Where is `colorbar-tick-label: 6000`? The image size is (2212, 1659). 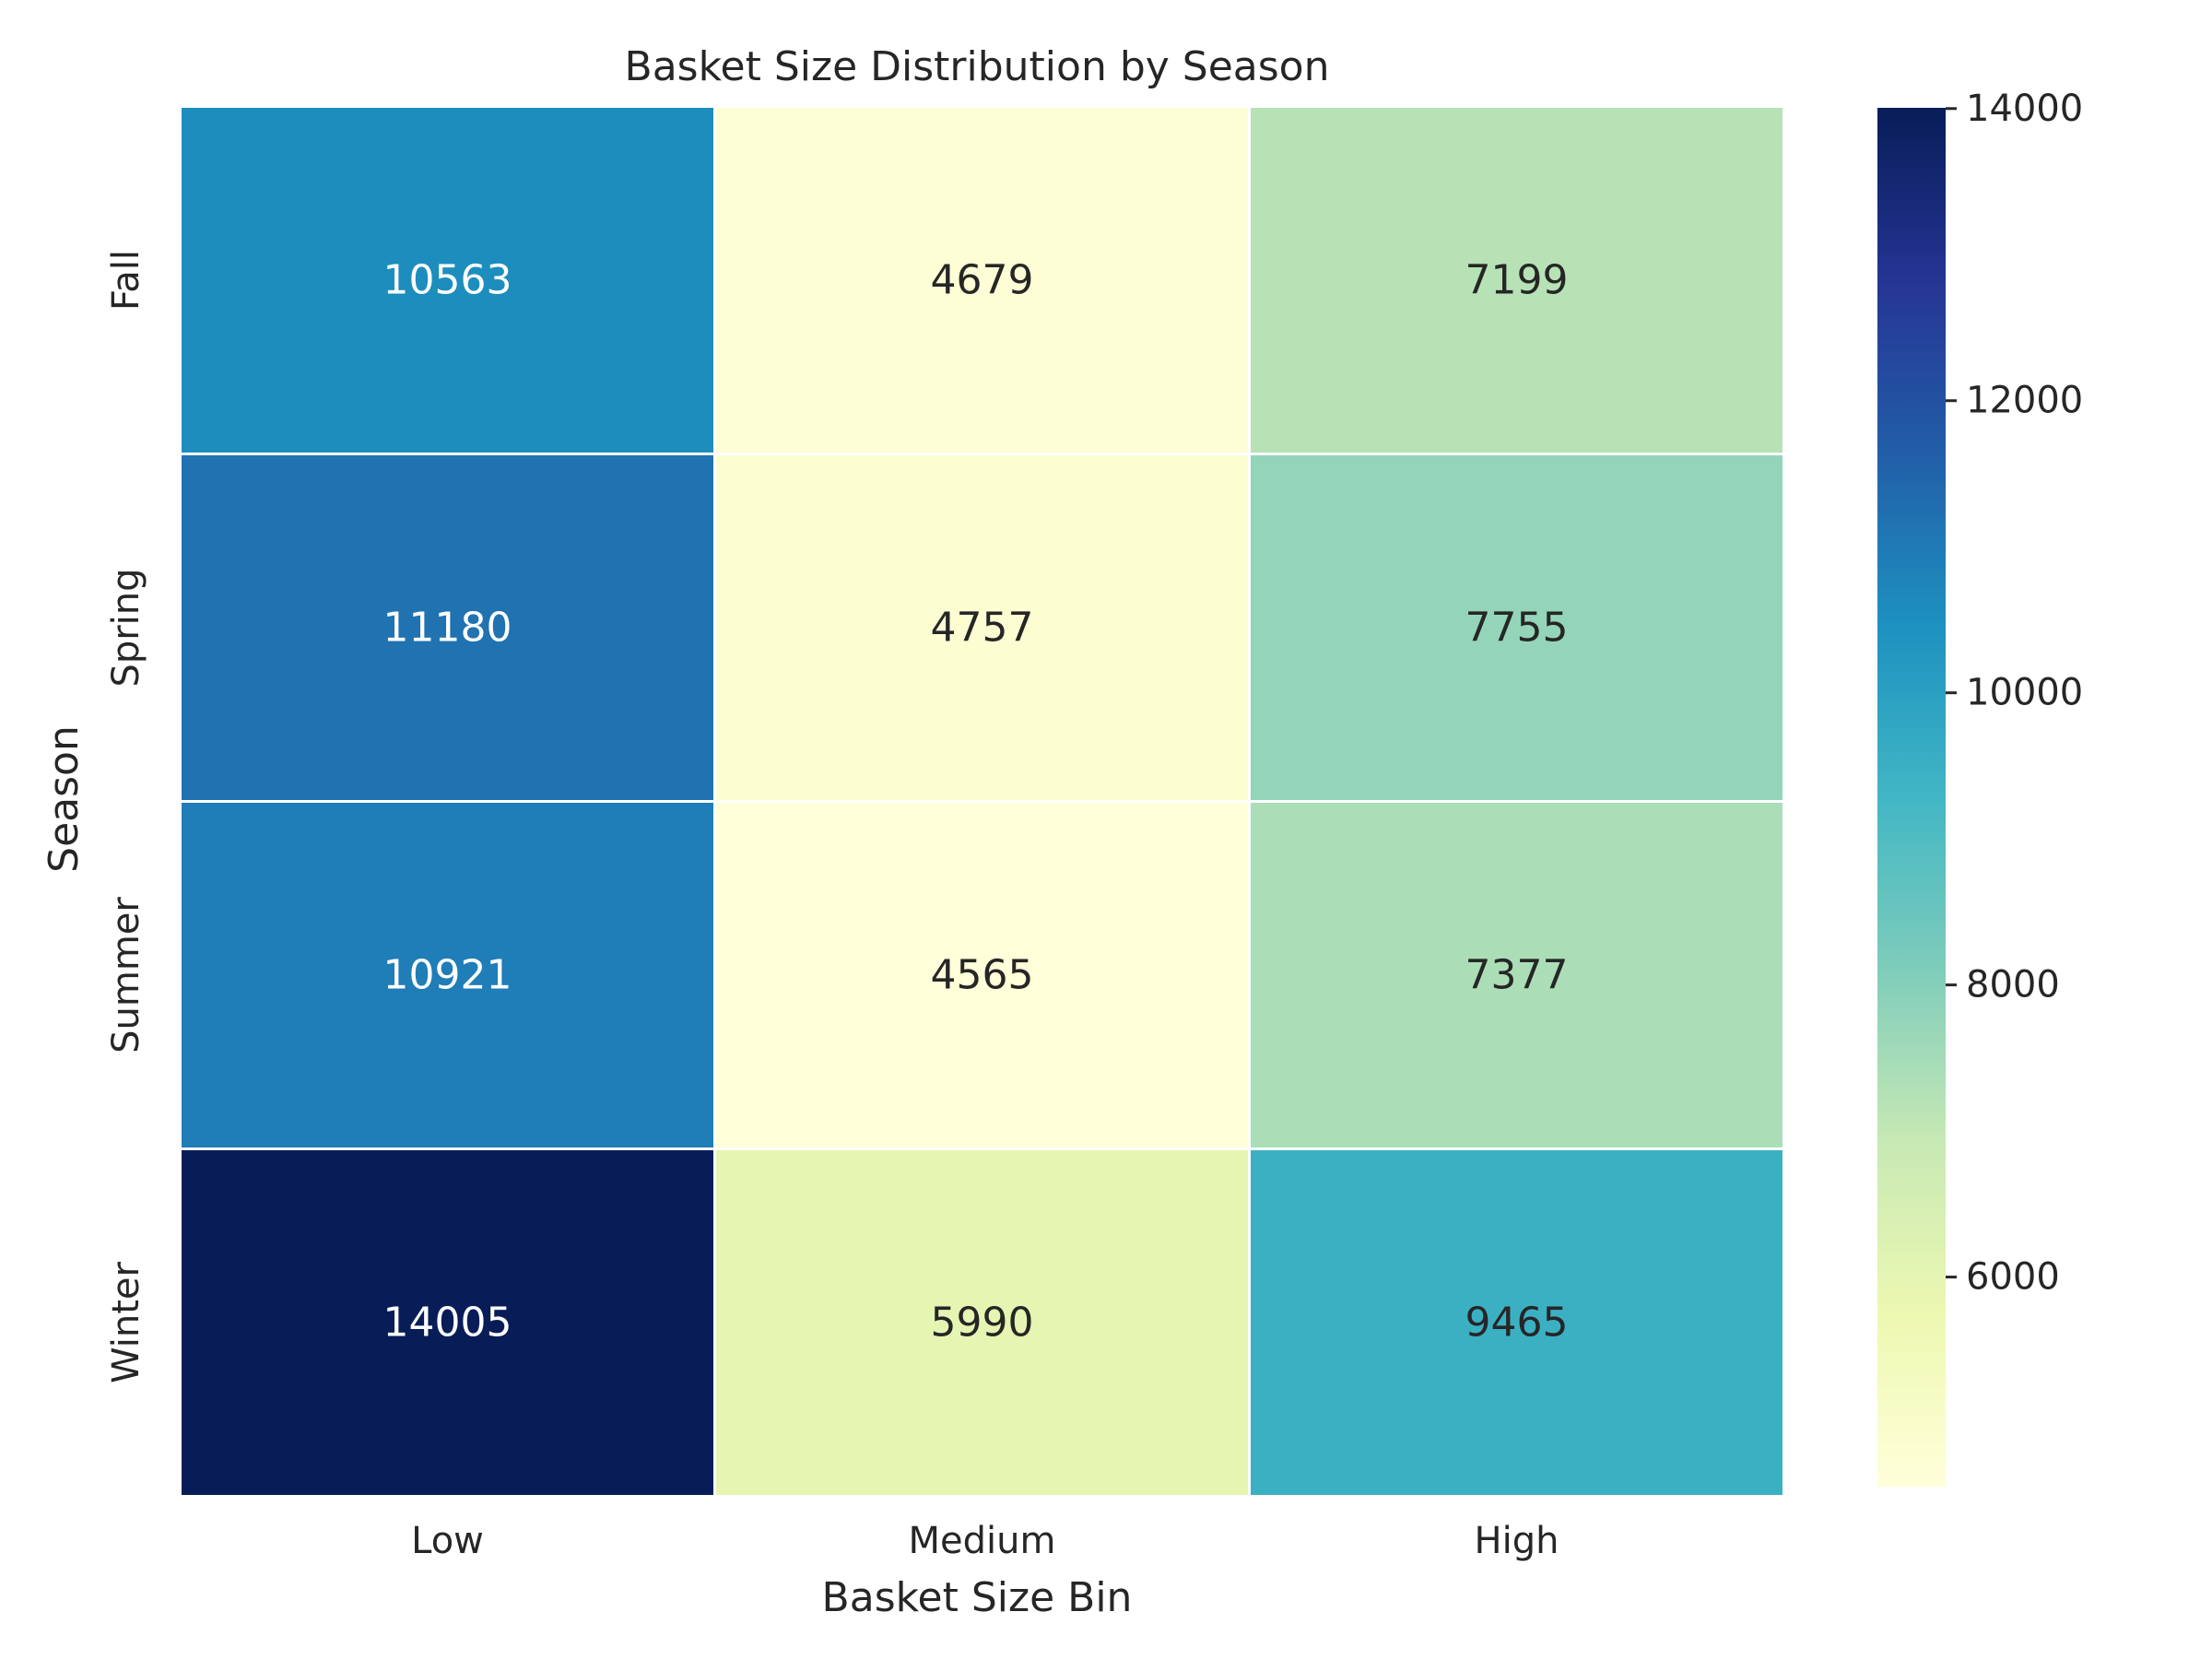 colorbar-tick-label: 6000 is located at coordinates (2013, 1277).